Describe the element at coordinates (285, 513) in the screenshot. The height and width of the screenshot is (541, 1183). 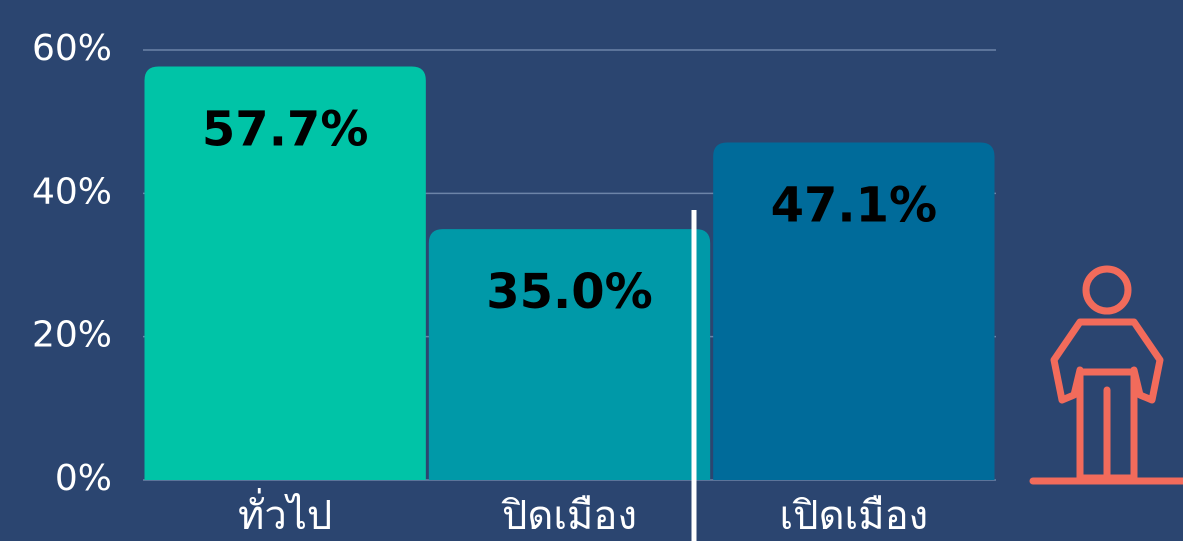
I see `x-tick-label: ทั่วไป` at that location.